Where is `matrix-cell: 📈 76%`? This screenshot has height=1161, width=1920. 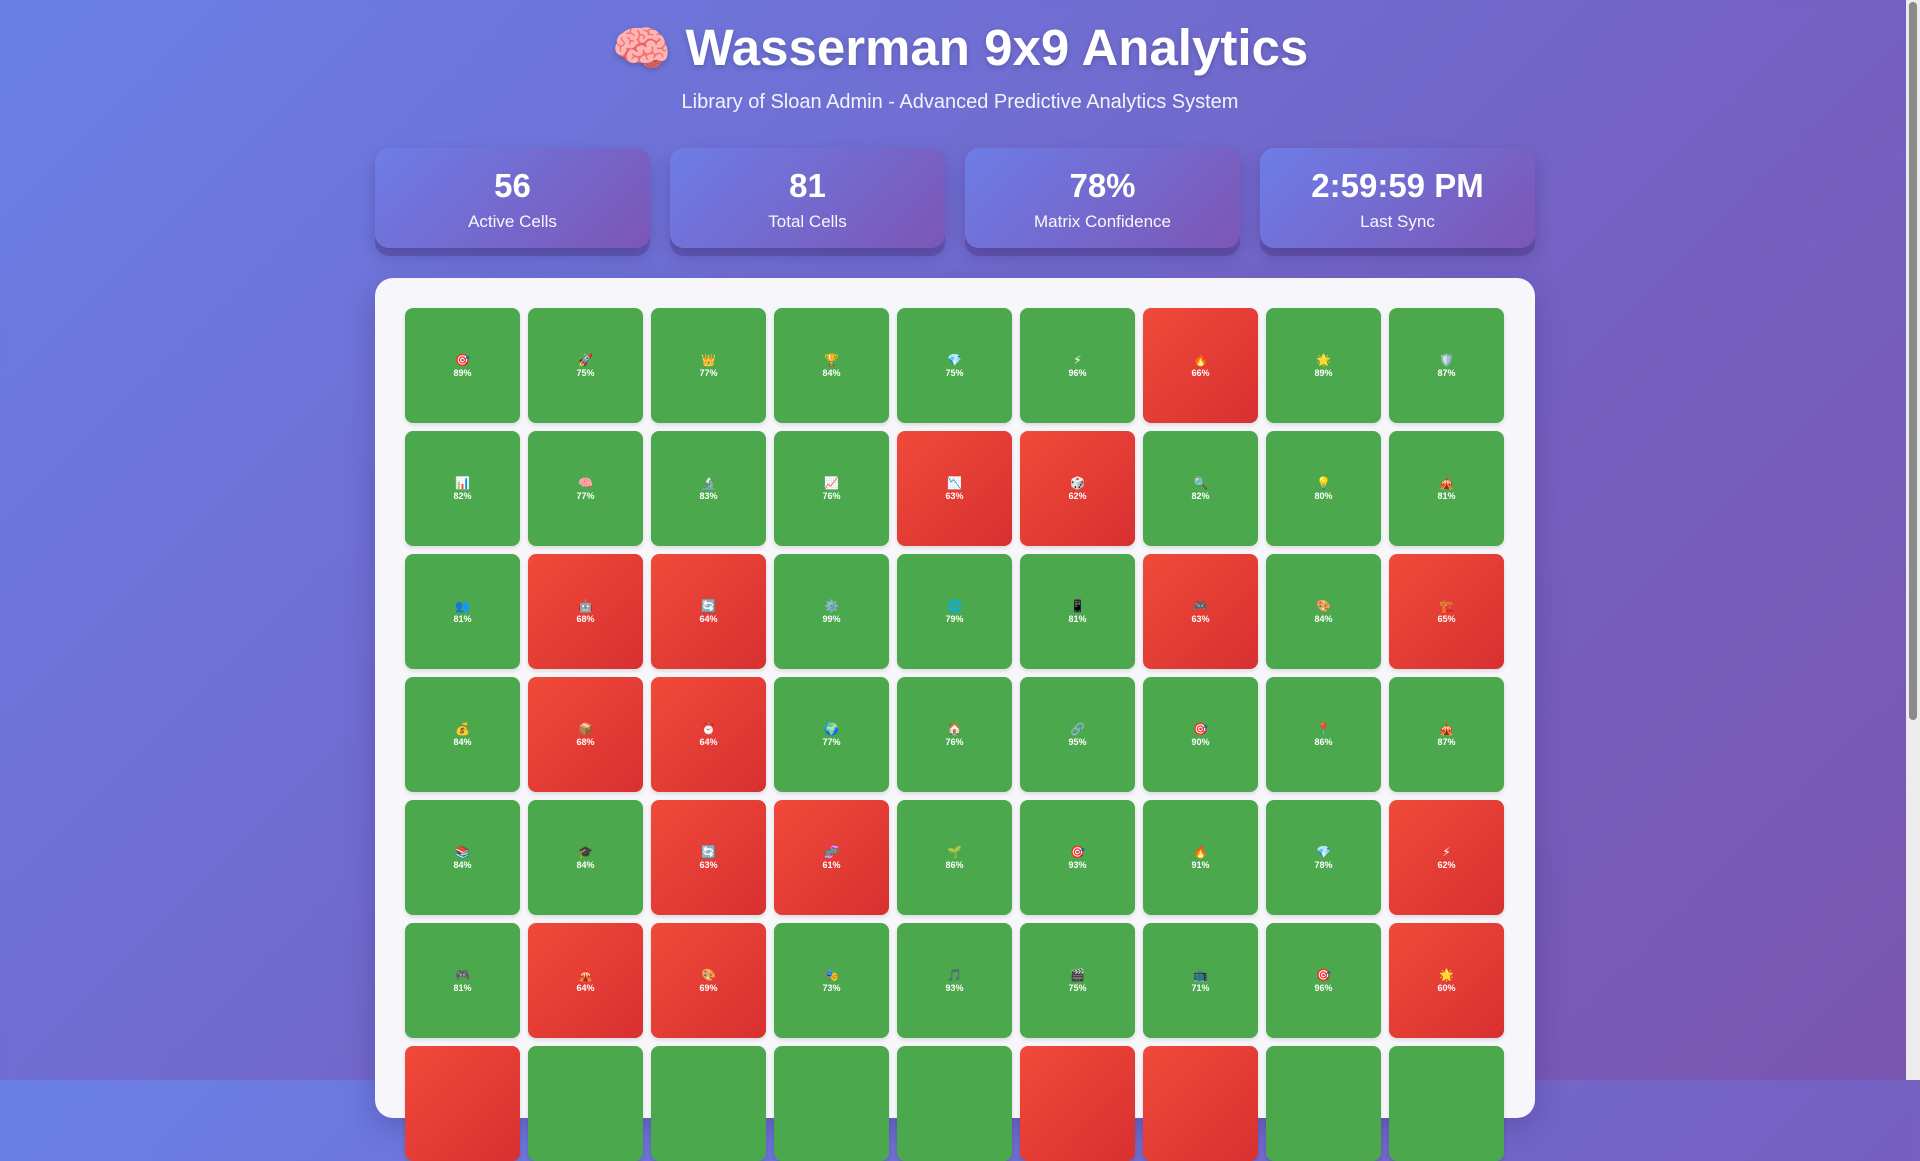
matrix-cell: 📈 76% is located at coordinates (831, 488).